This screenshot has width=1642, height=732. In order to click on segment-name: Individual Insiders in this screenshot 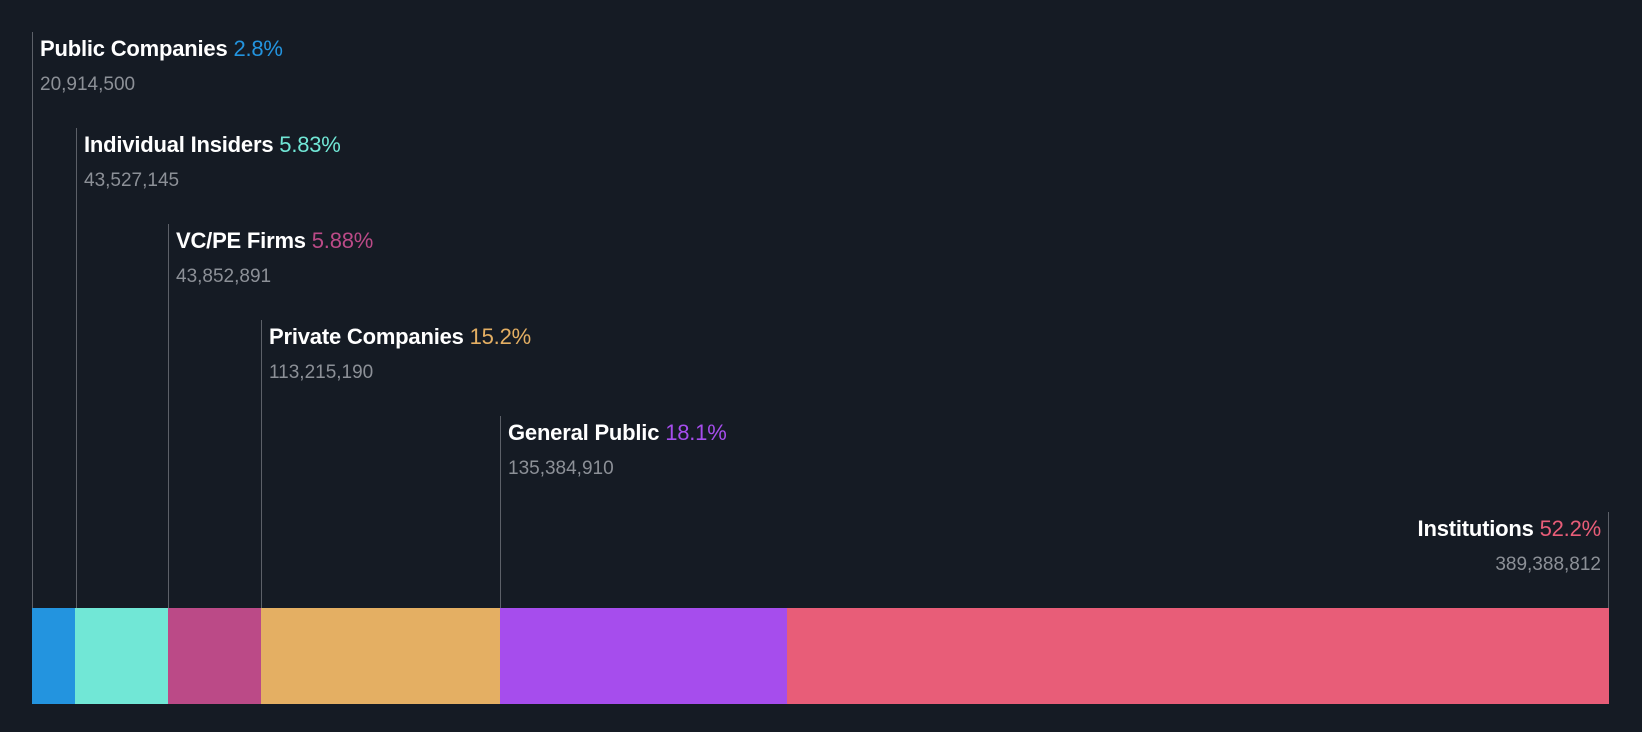, I will do `click(179, 144)`.